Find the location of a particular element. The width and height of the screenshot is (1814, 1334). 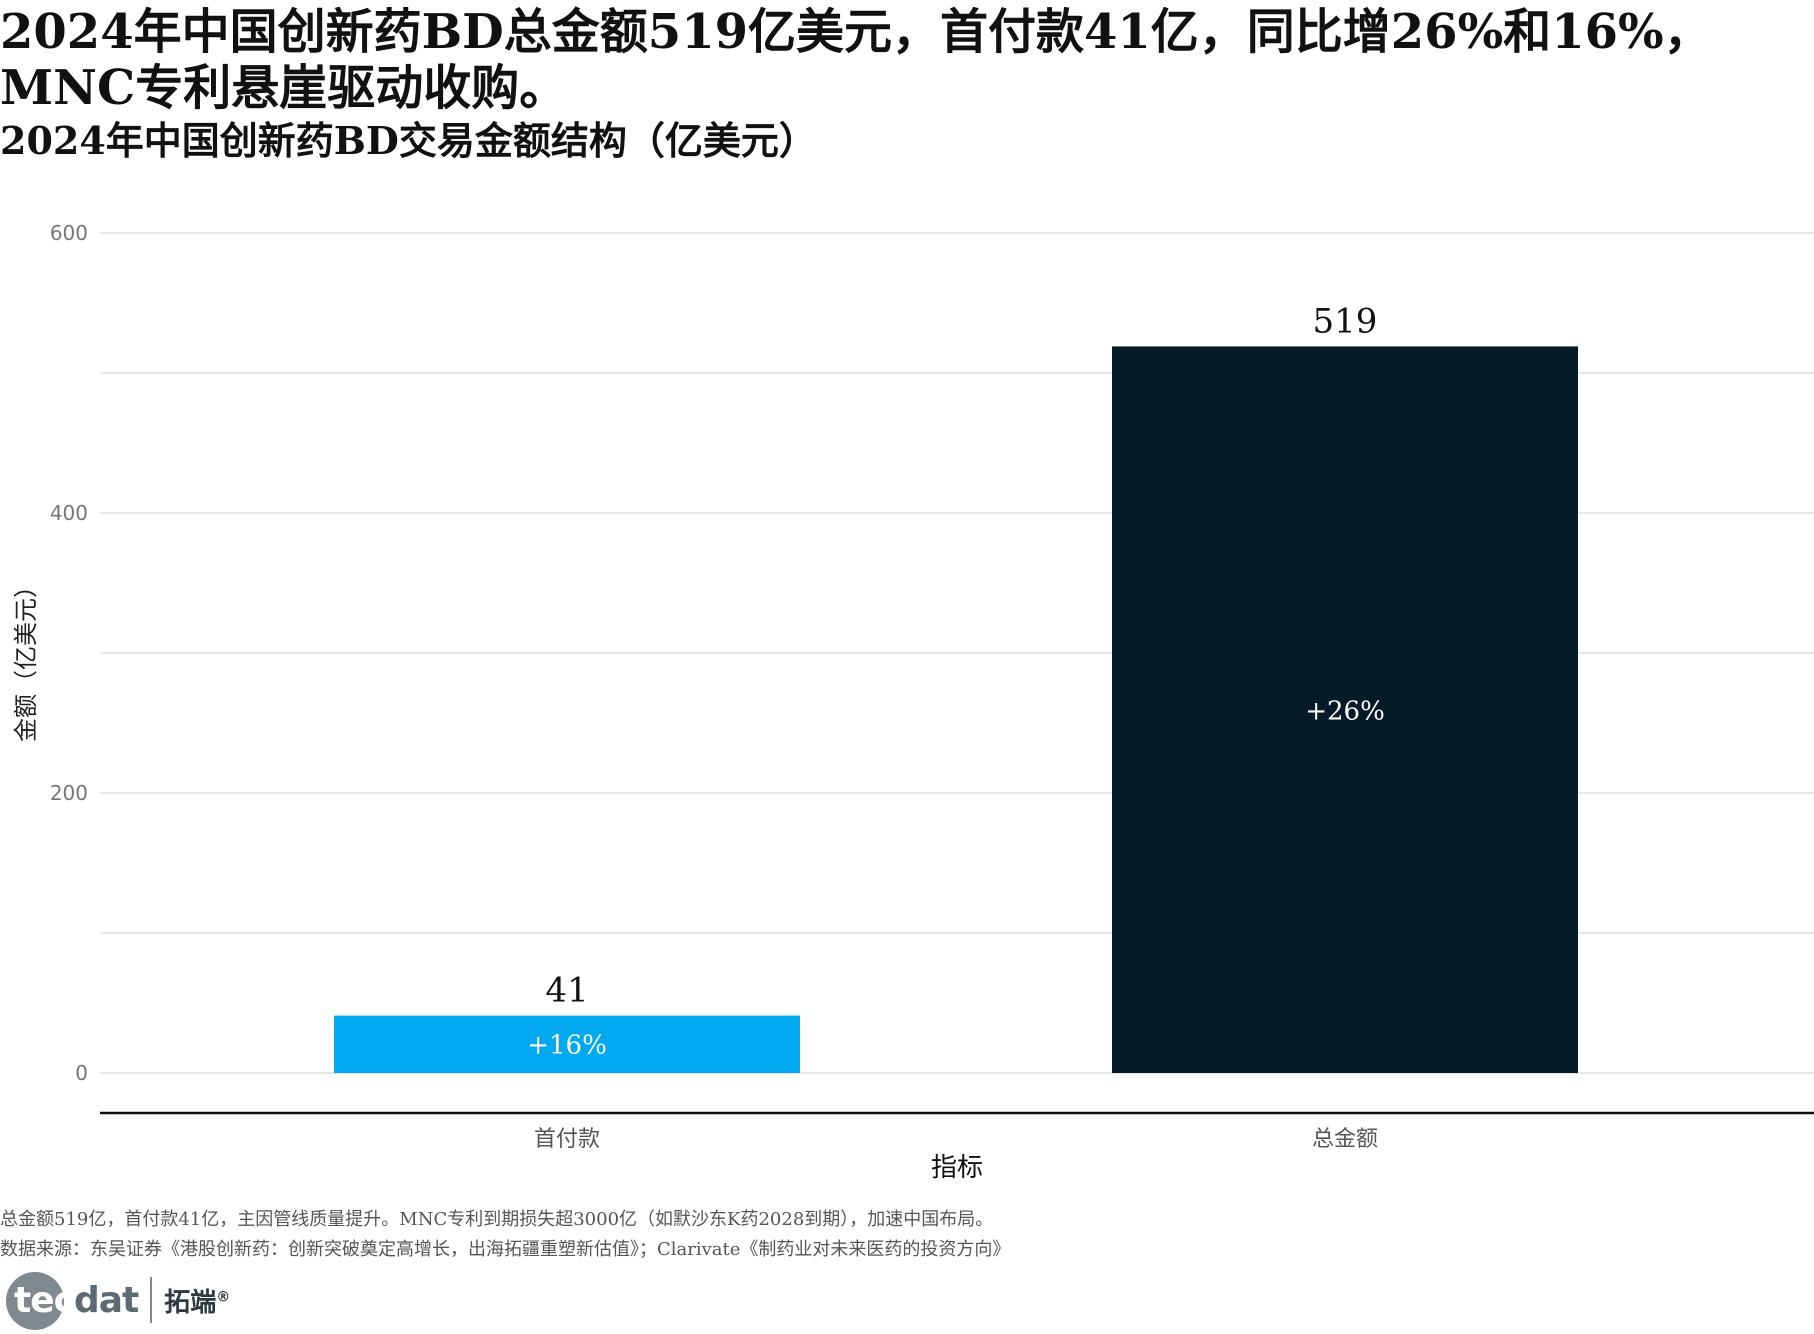

x-tick-label: 首付款 is located at coordinates (567, 1139).